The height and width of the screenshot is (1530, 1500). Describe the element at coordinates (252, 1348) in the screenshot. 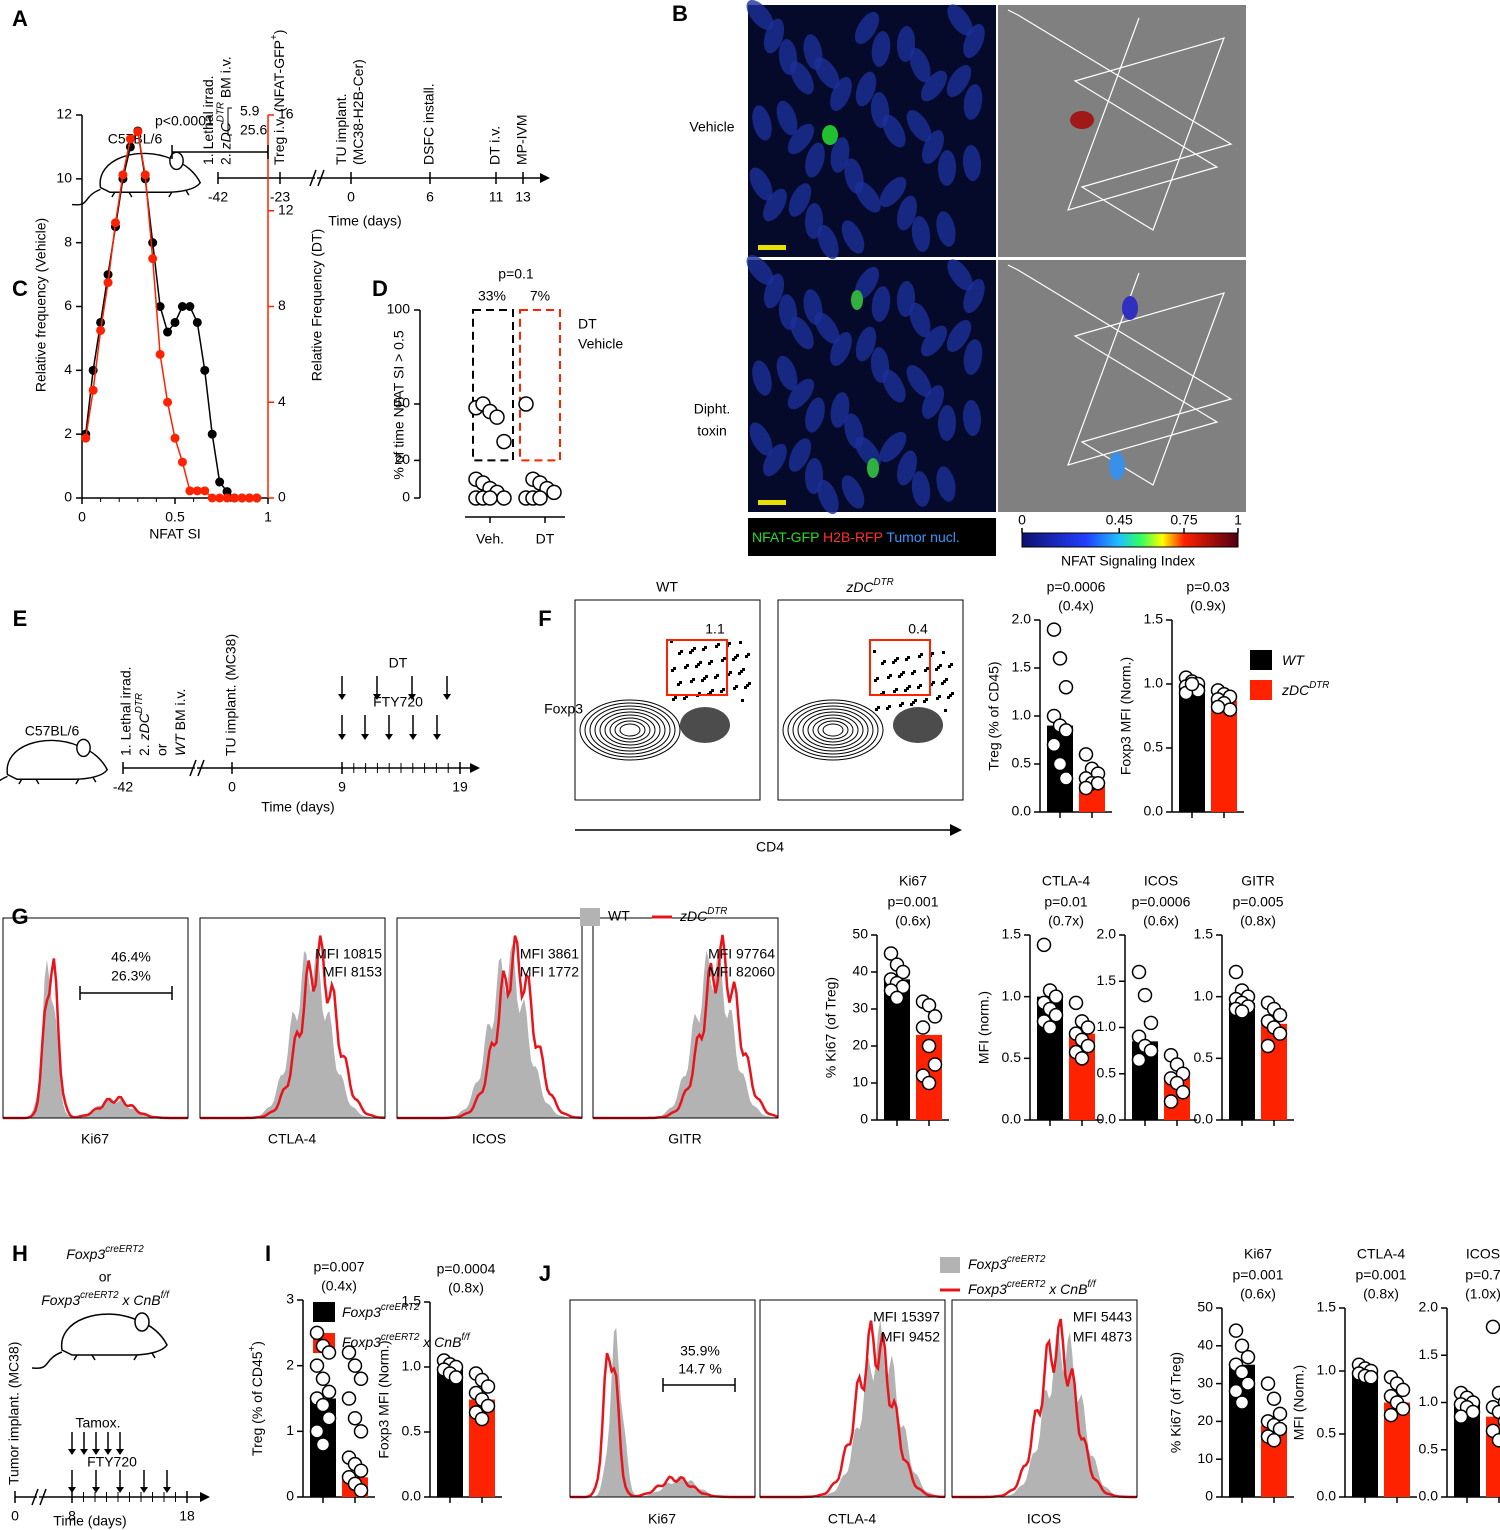

I see `text-run: +` at that location.